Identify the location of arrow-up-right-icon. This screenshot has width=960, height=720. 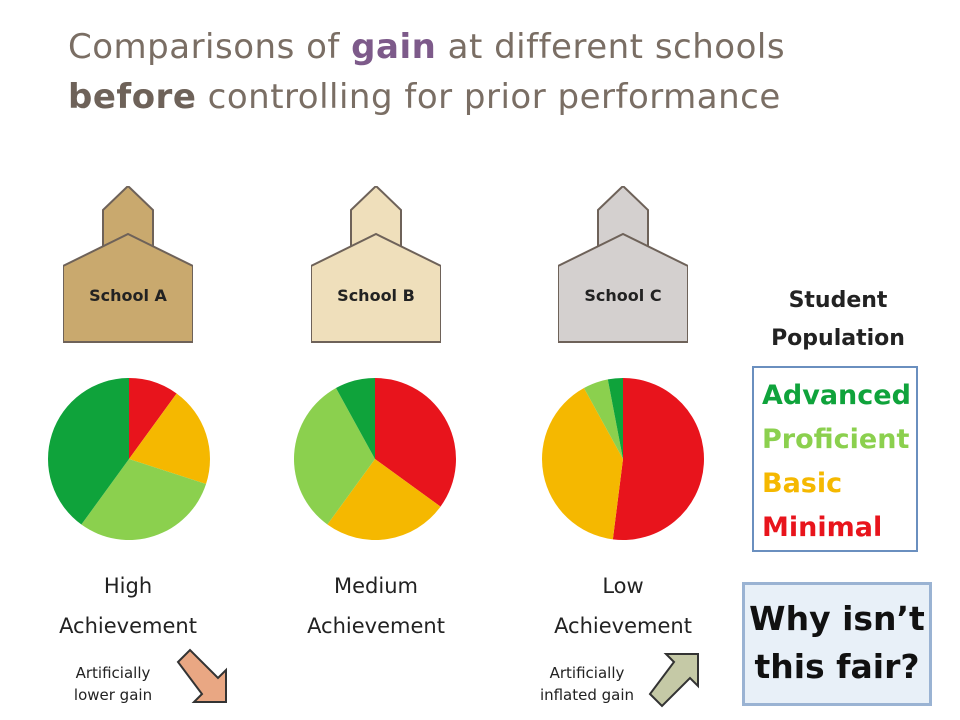
(673, 680).